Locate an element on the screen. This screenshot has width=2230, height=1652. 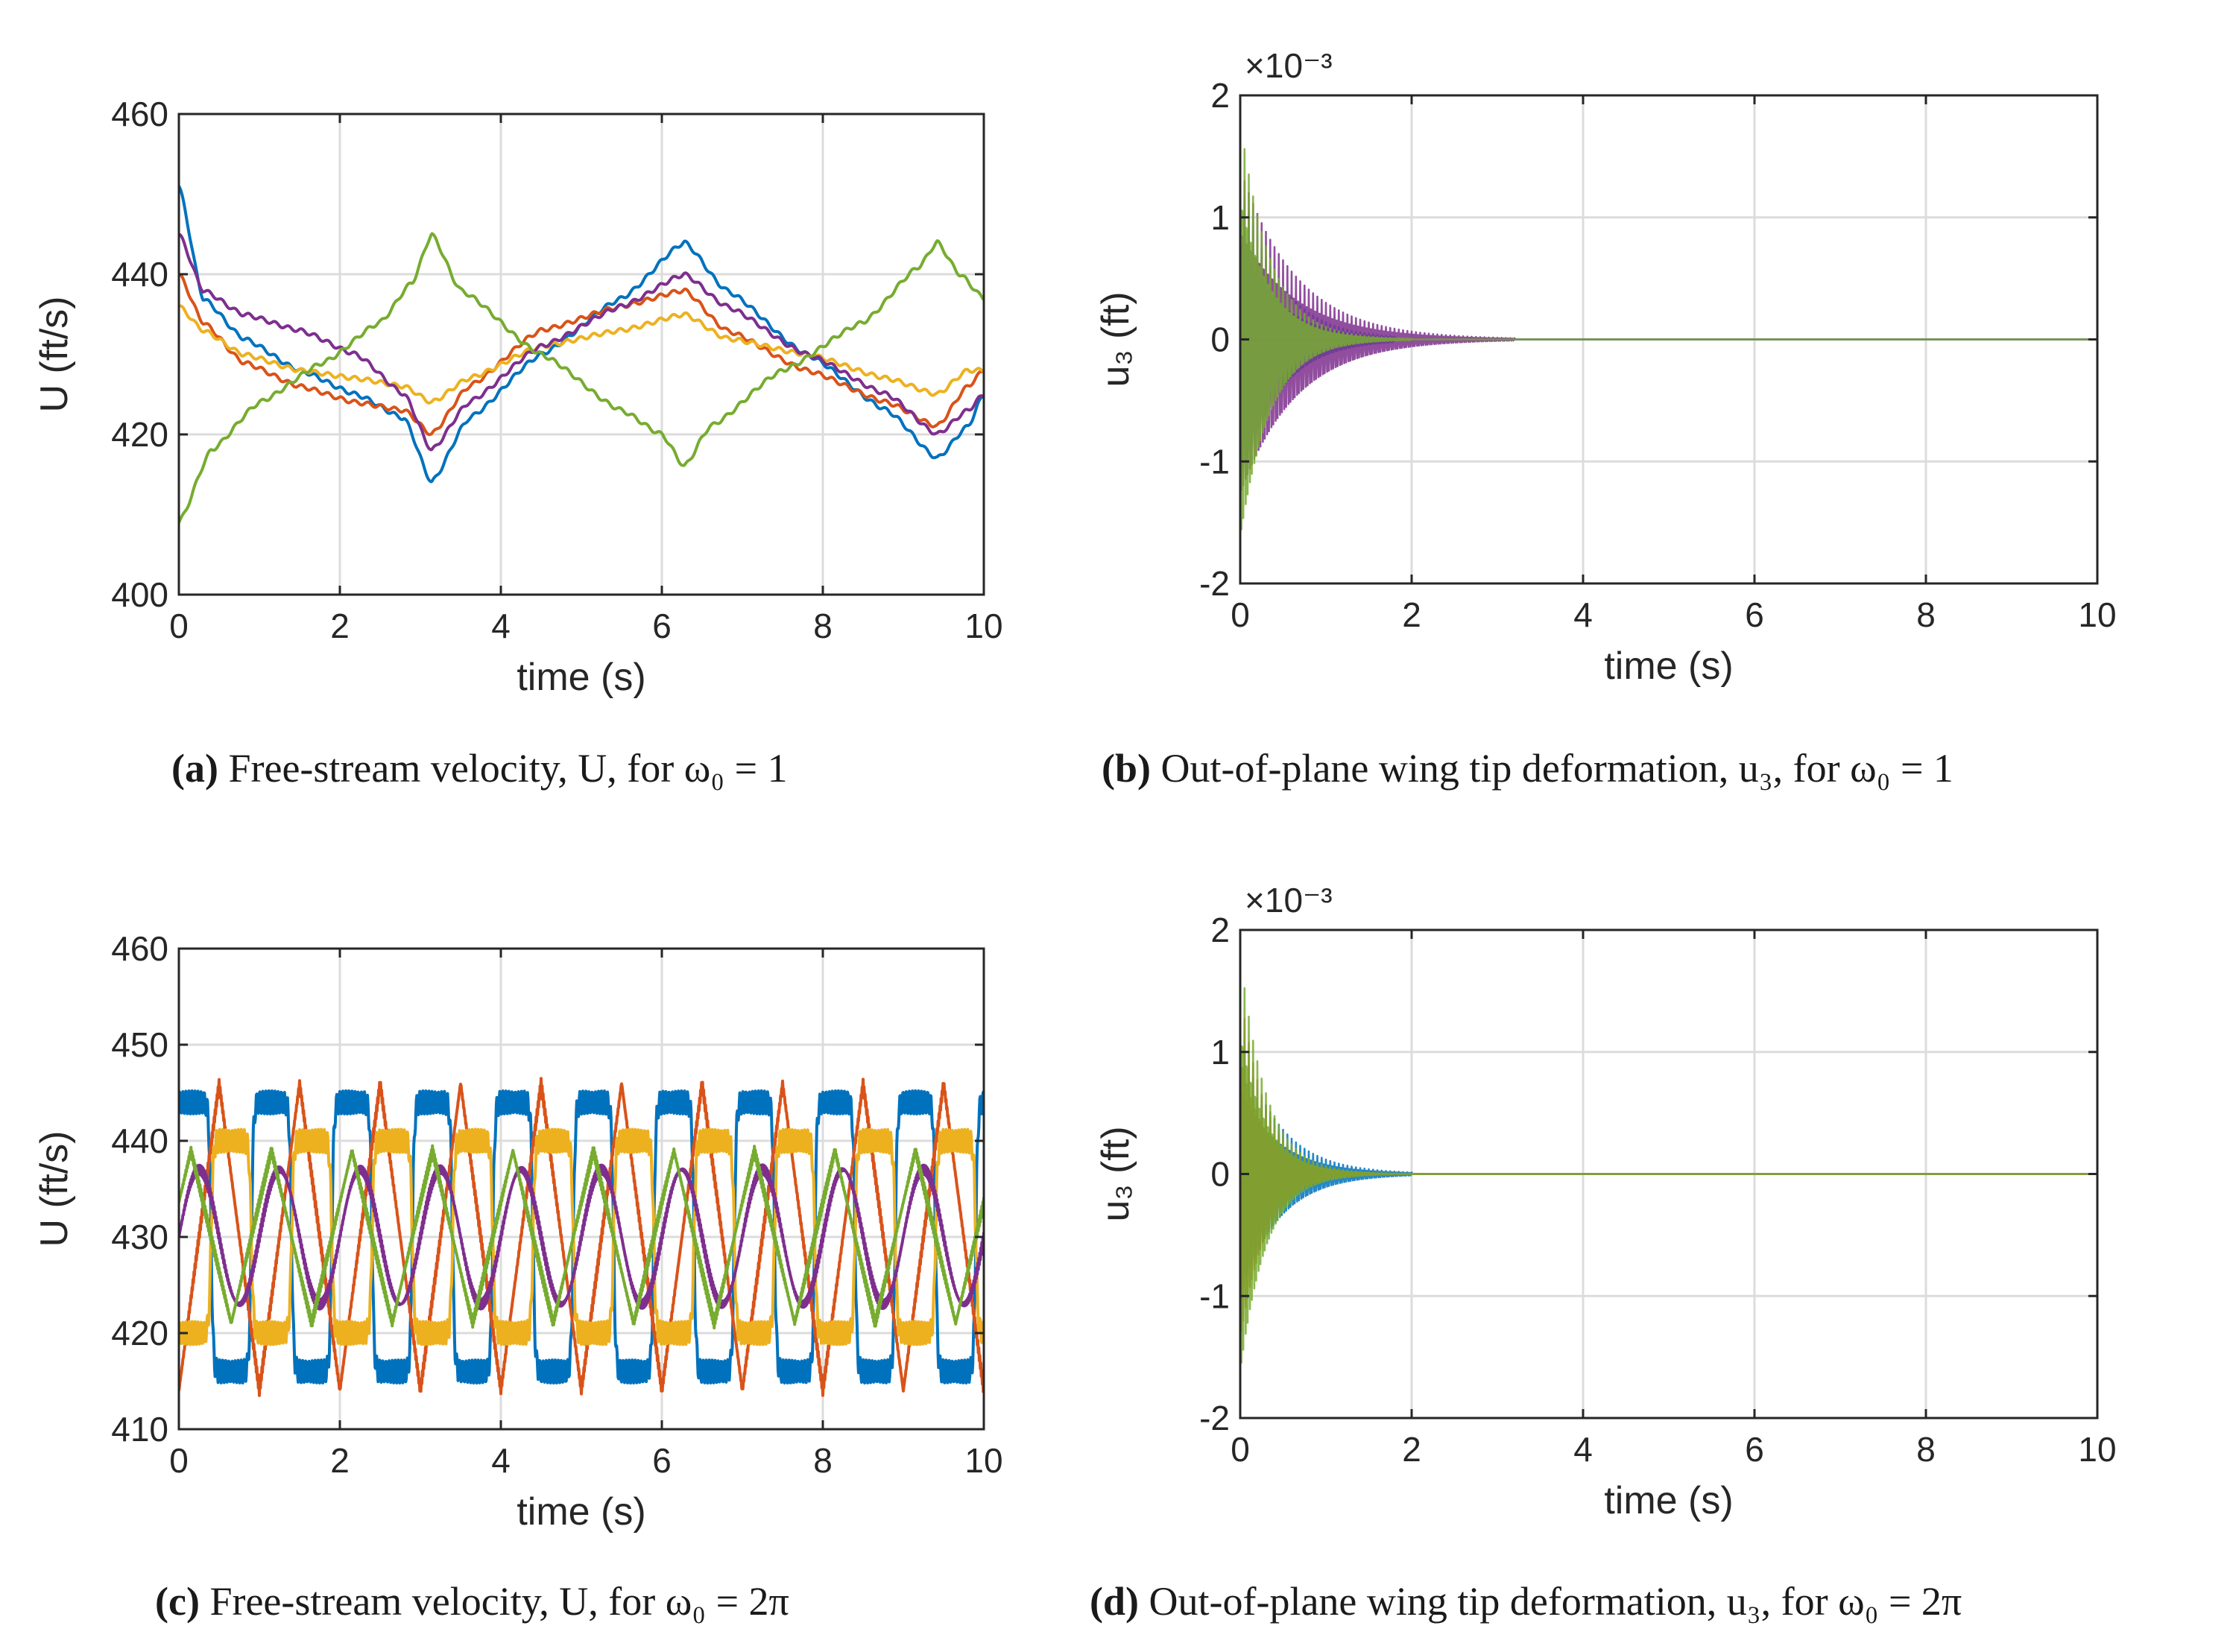
chart-d-series-group is located at coordinates (1668, 1159).